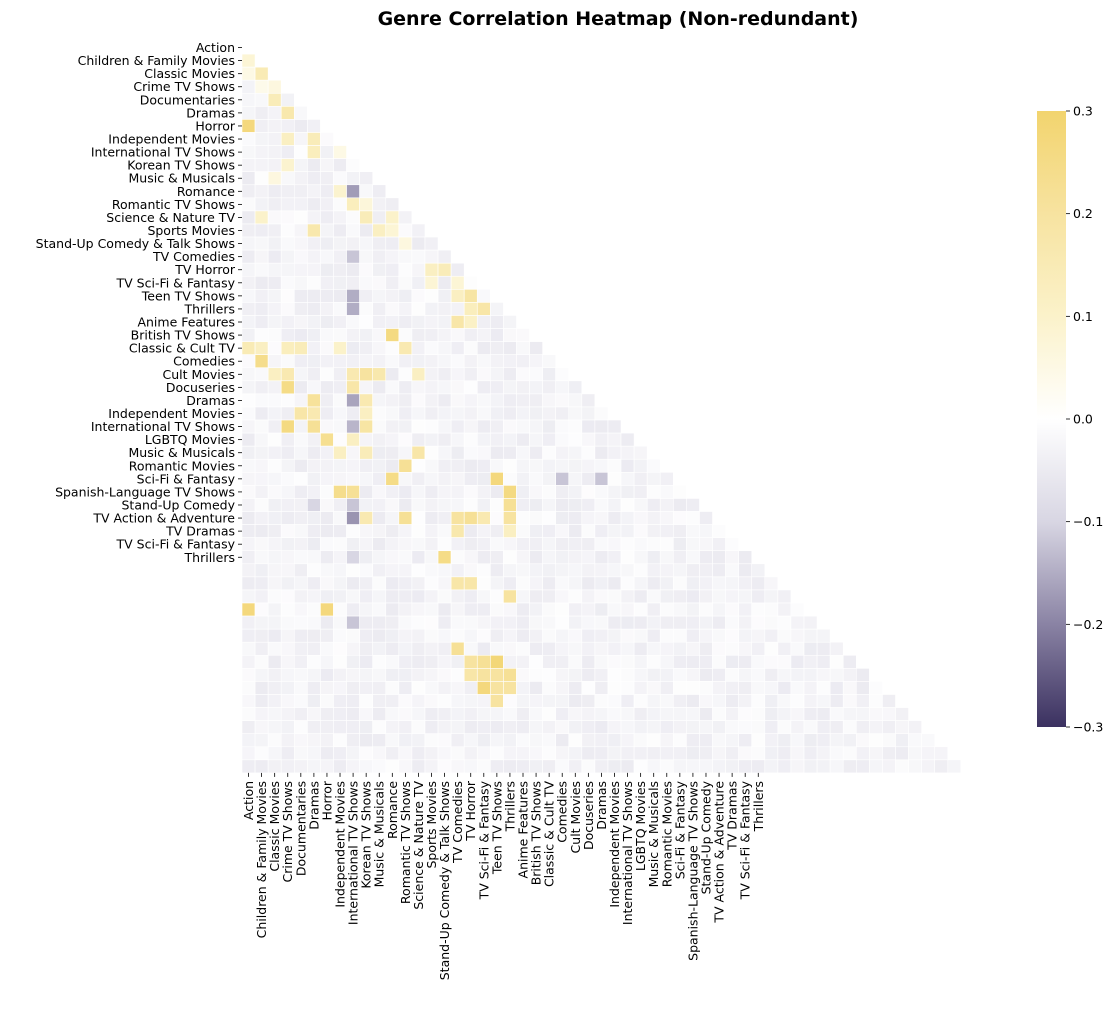  I want to click on x-tick-label: Dramas, so click(601, 805).